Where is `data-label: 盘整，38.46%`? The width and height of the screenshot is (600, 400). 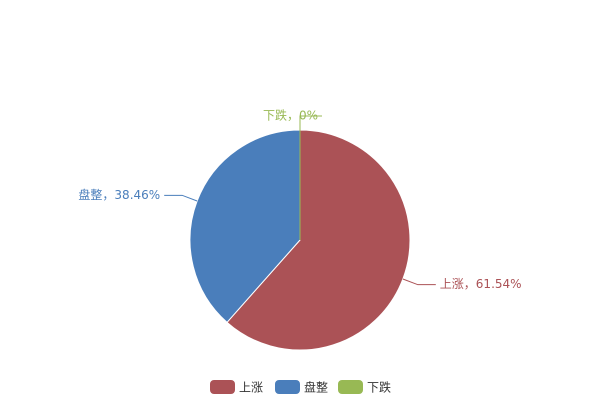 data-label: 盘整，38.46% is located at coordinates (119, 194).